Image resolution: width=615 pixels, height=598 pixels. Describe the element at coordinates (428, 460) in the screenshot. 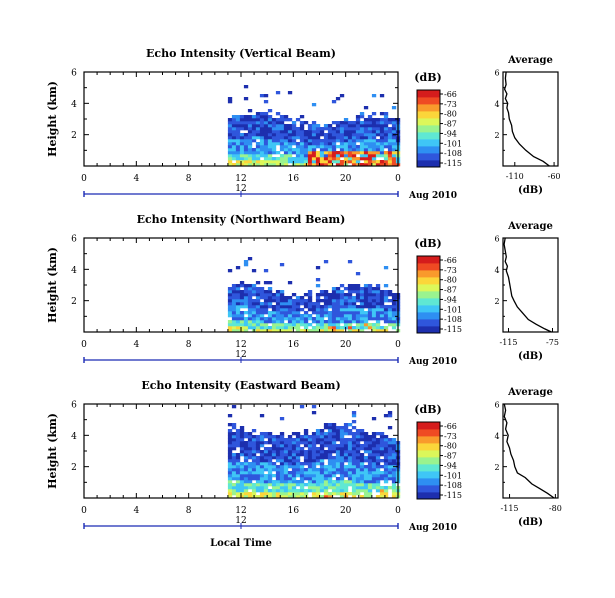

I see `colorbar-frame` at that location.